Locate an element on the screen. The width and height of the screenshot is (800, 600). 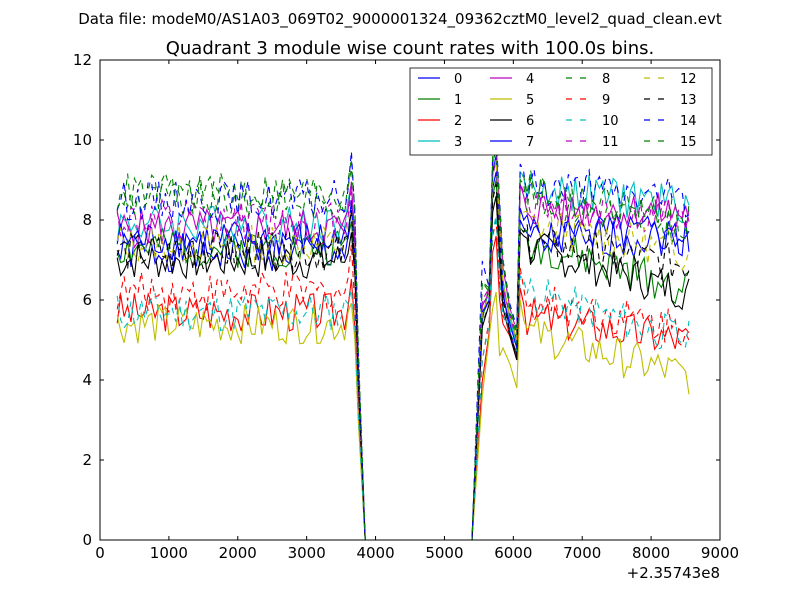
legend-label-7: 7 is located at coordinates (530, 142).